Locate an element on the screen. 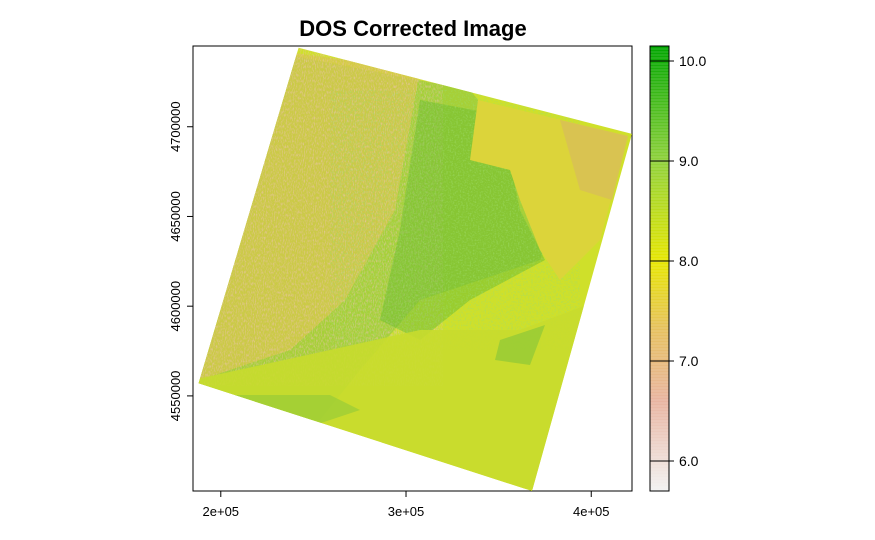 Image resolution: width=875 pixels, height=540 pixels. colorbar-tick-label: 6.0 is located at coordinates (689, 461).